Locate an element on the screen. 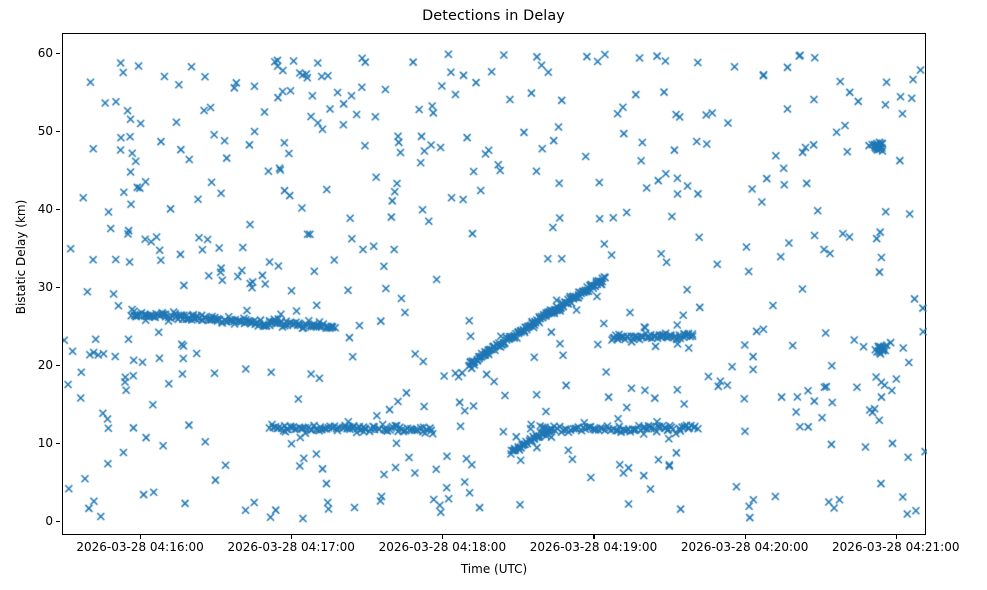 The height and width of the screenshot is (590, 987). y-tick-label: 10 is located at coordinates (45, 442).